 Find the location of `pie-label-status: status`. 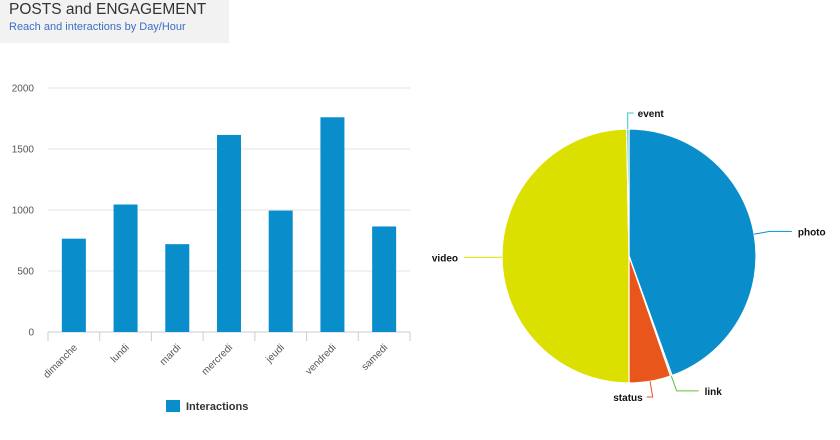

pie-label-status: status is located at coordinates (628, 398).